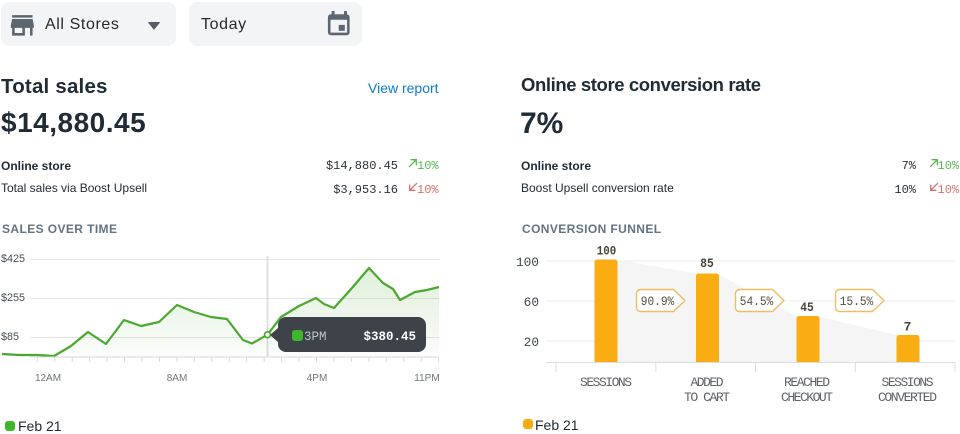  What do you see at coordinates (707, 397) in the screenshot?
I see `svg-text: TO CART` at bounding box center [707, 397].